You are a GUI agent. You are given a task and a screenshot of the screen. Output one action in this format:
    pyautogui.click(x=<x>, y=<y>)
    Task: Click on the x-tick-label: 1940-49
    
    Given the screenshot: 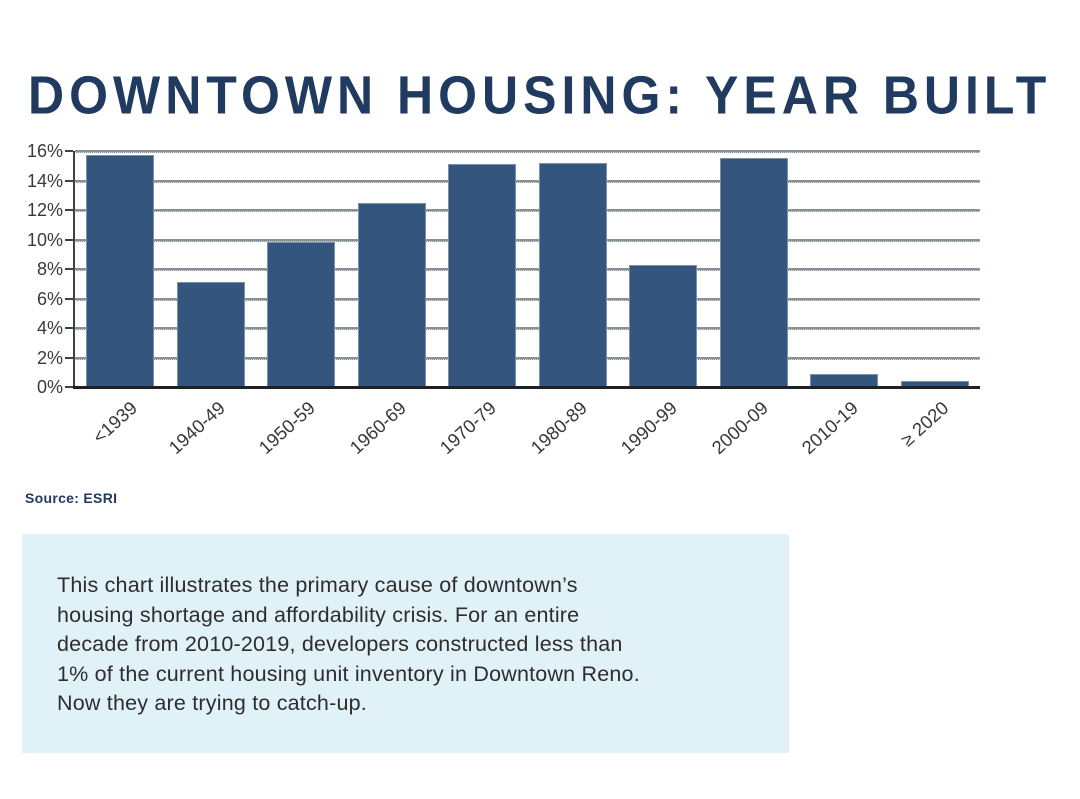 What is the action you would take?
    pyautogui.click(x=196, y=428)
    